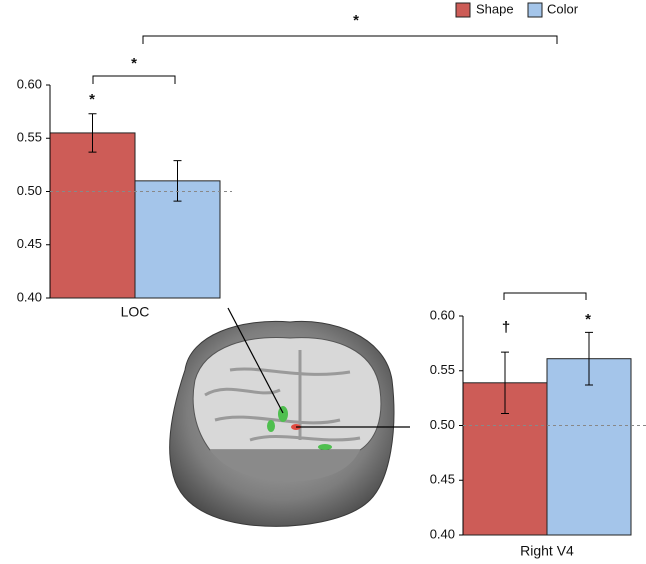 Image resolution: width=646 pixels, height=564 pixels. What do you see at coordinates (506, 327) in the screenshot?
I see `significance-marker: †` at bounding box center [506, 327].